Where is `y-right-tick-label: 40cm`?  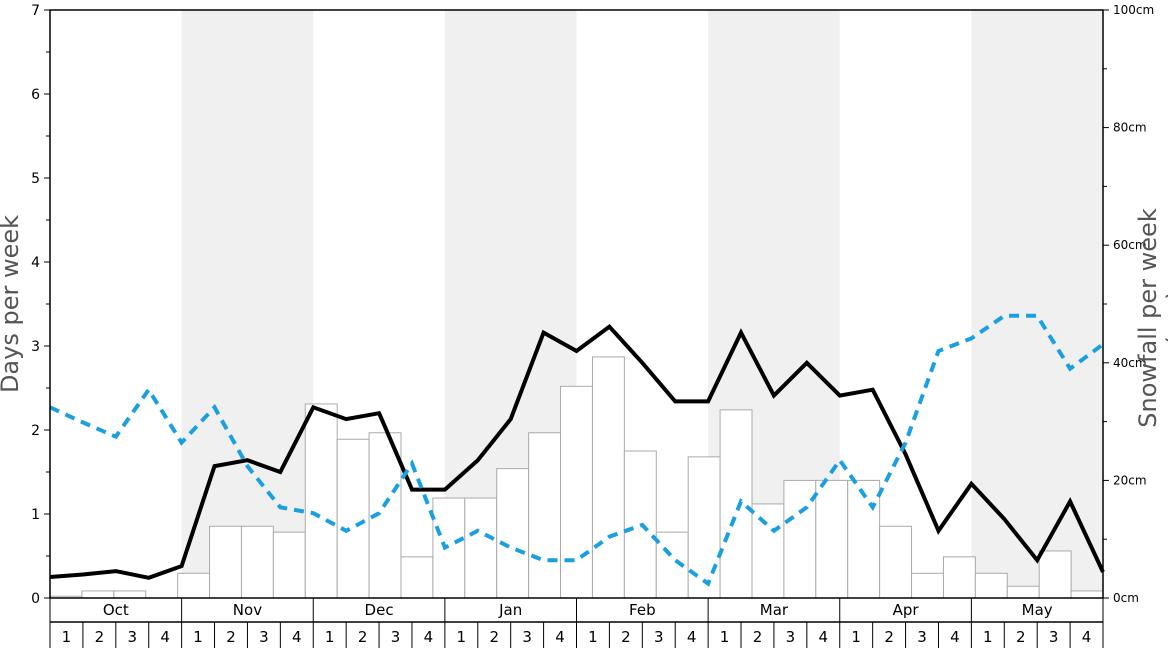 y-right-tick-label: 40cm is located at coordinates (1130, 363).